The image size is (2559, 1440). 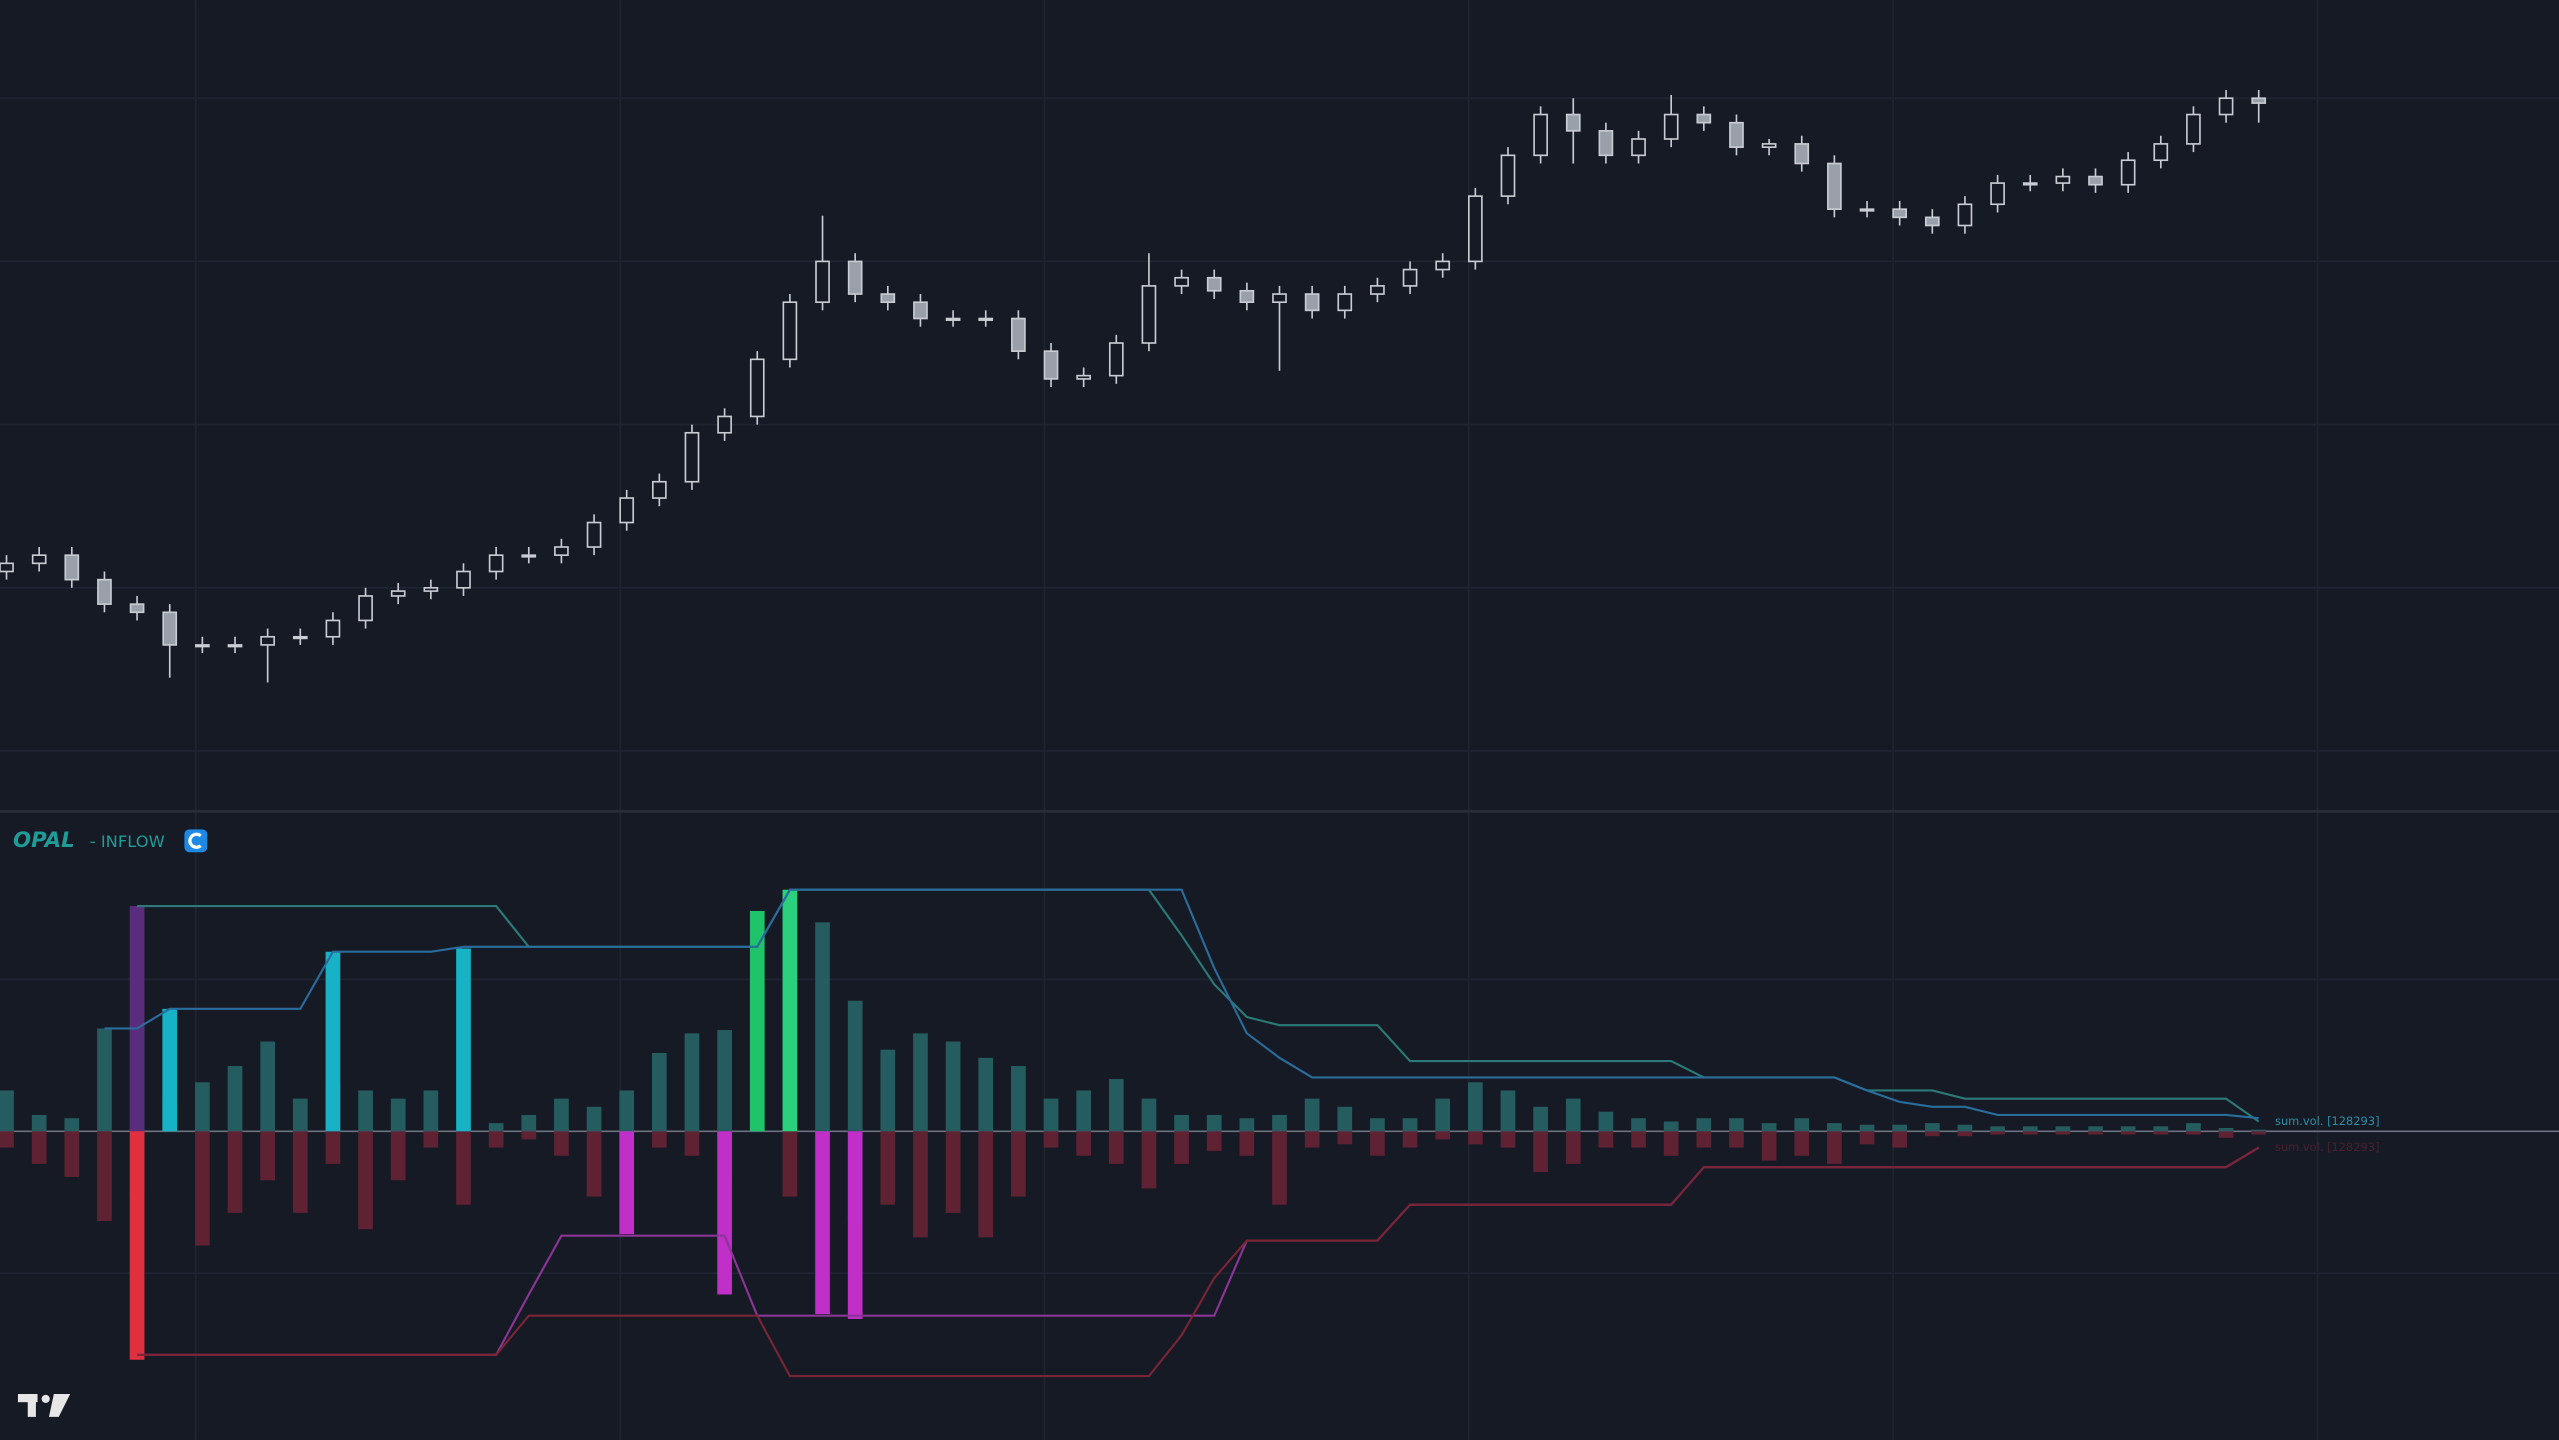 I want to click on envelope-line, so click(x=1181, y=1004).